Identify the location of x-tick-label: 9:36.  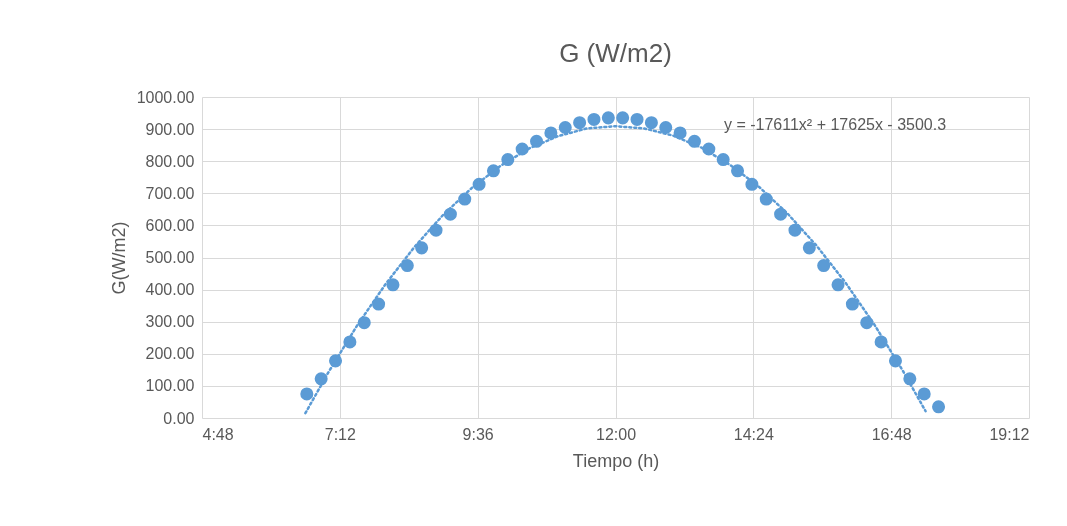
(478, 434).